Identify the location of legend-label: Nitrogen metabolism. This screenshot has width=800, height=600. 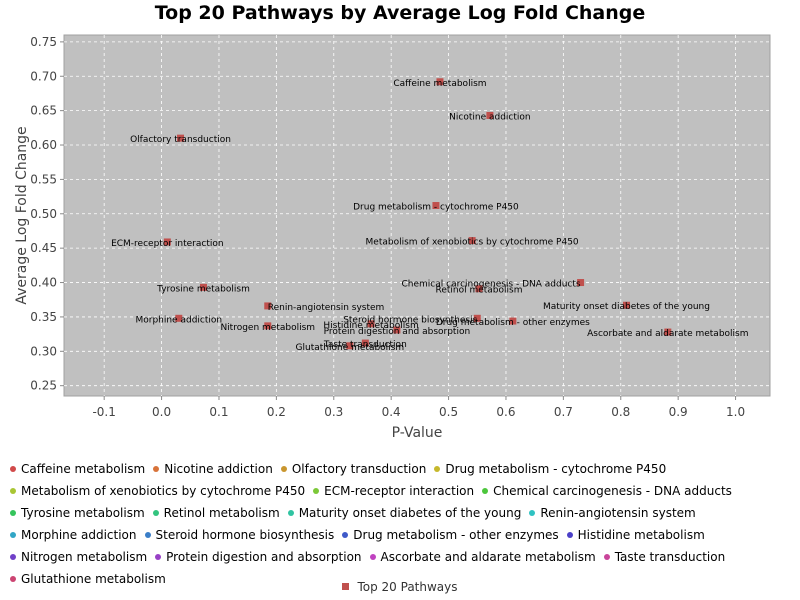
(84, 557).